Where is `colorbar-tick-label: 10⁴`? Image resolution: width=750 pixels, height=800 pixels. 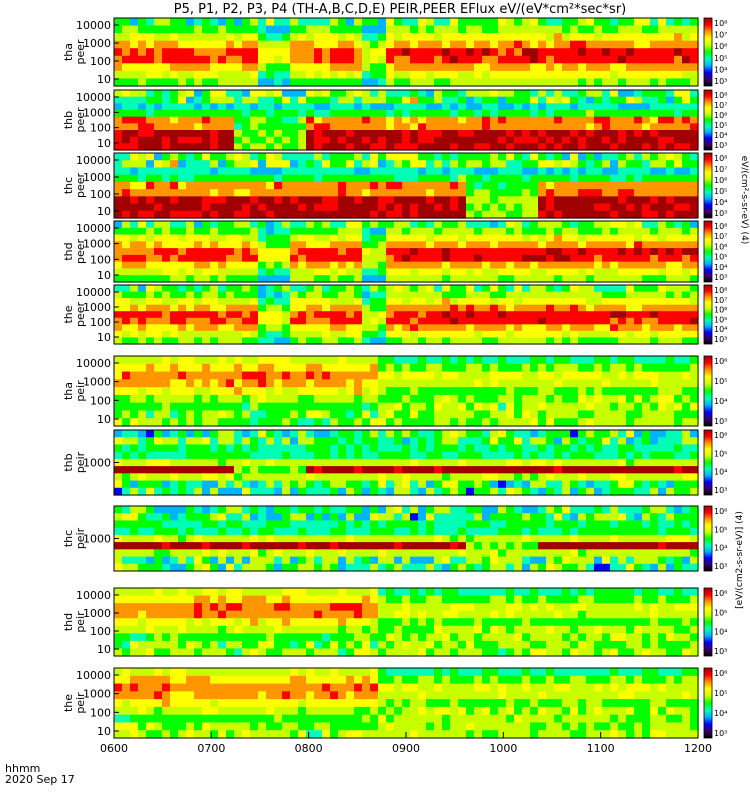 colorbar-tick-label: 10⁴ is located at coordinates (720, 69).